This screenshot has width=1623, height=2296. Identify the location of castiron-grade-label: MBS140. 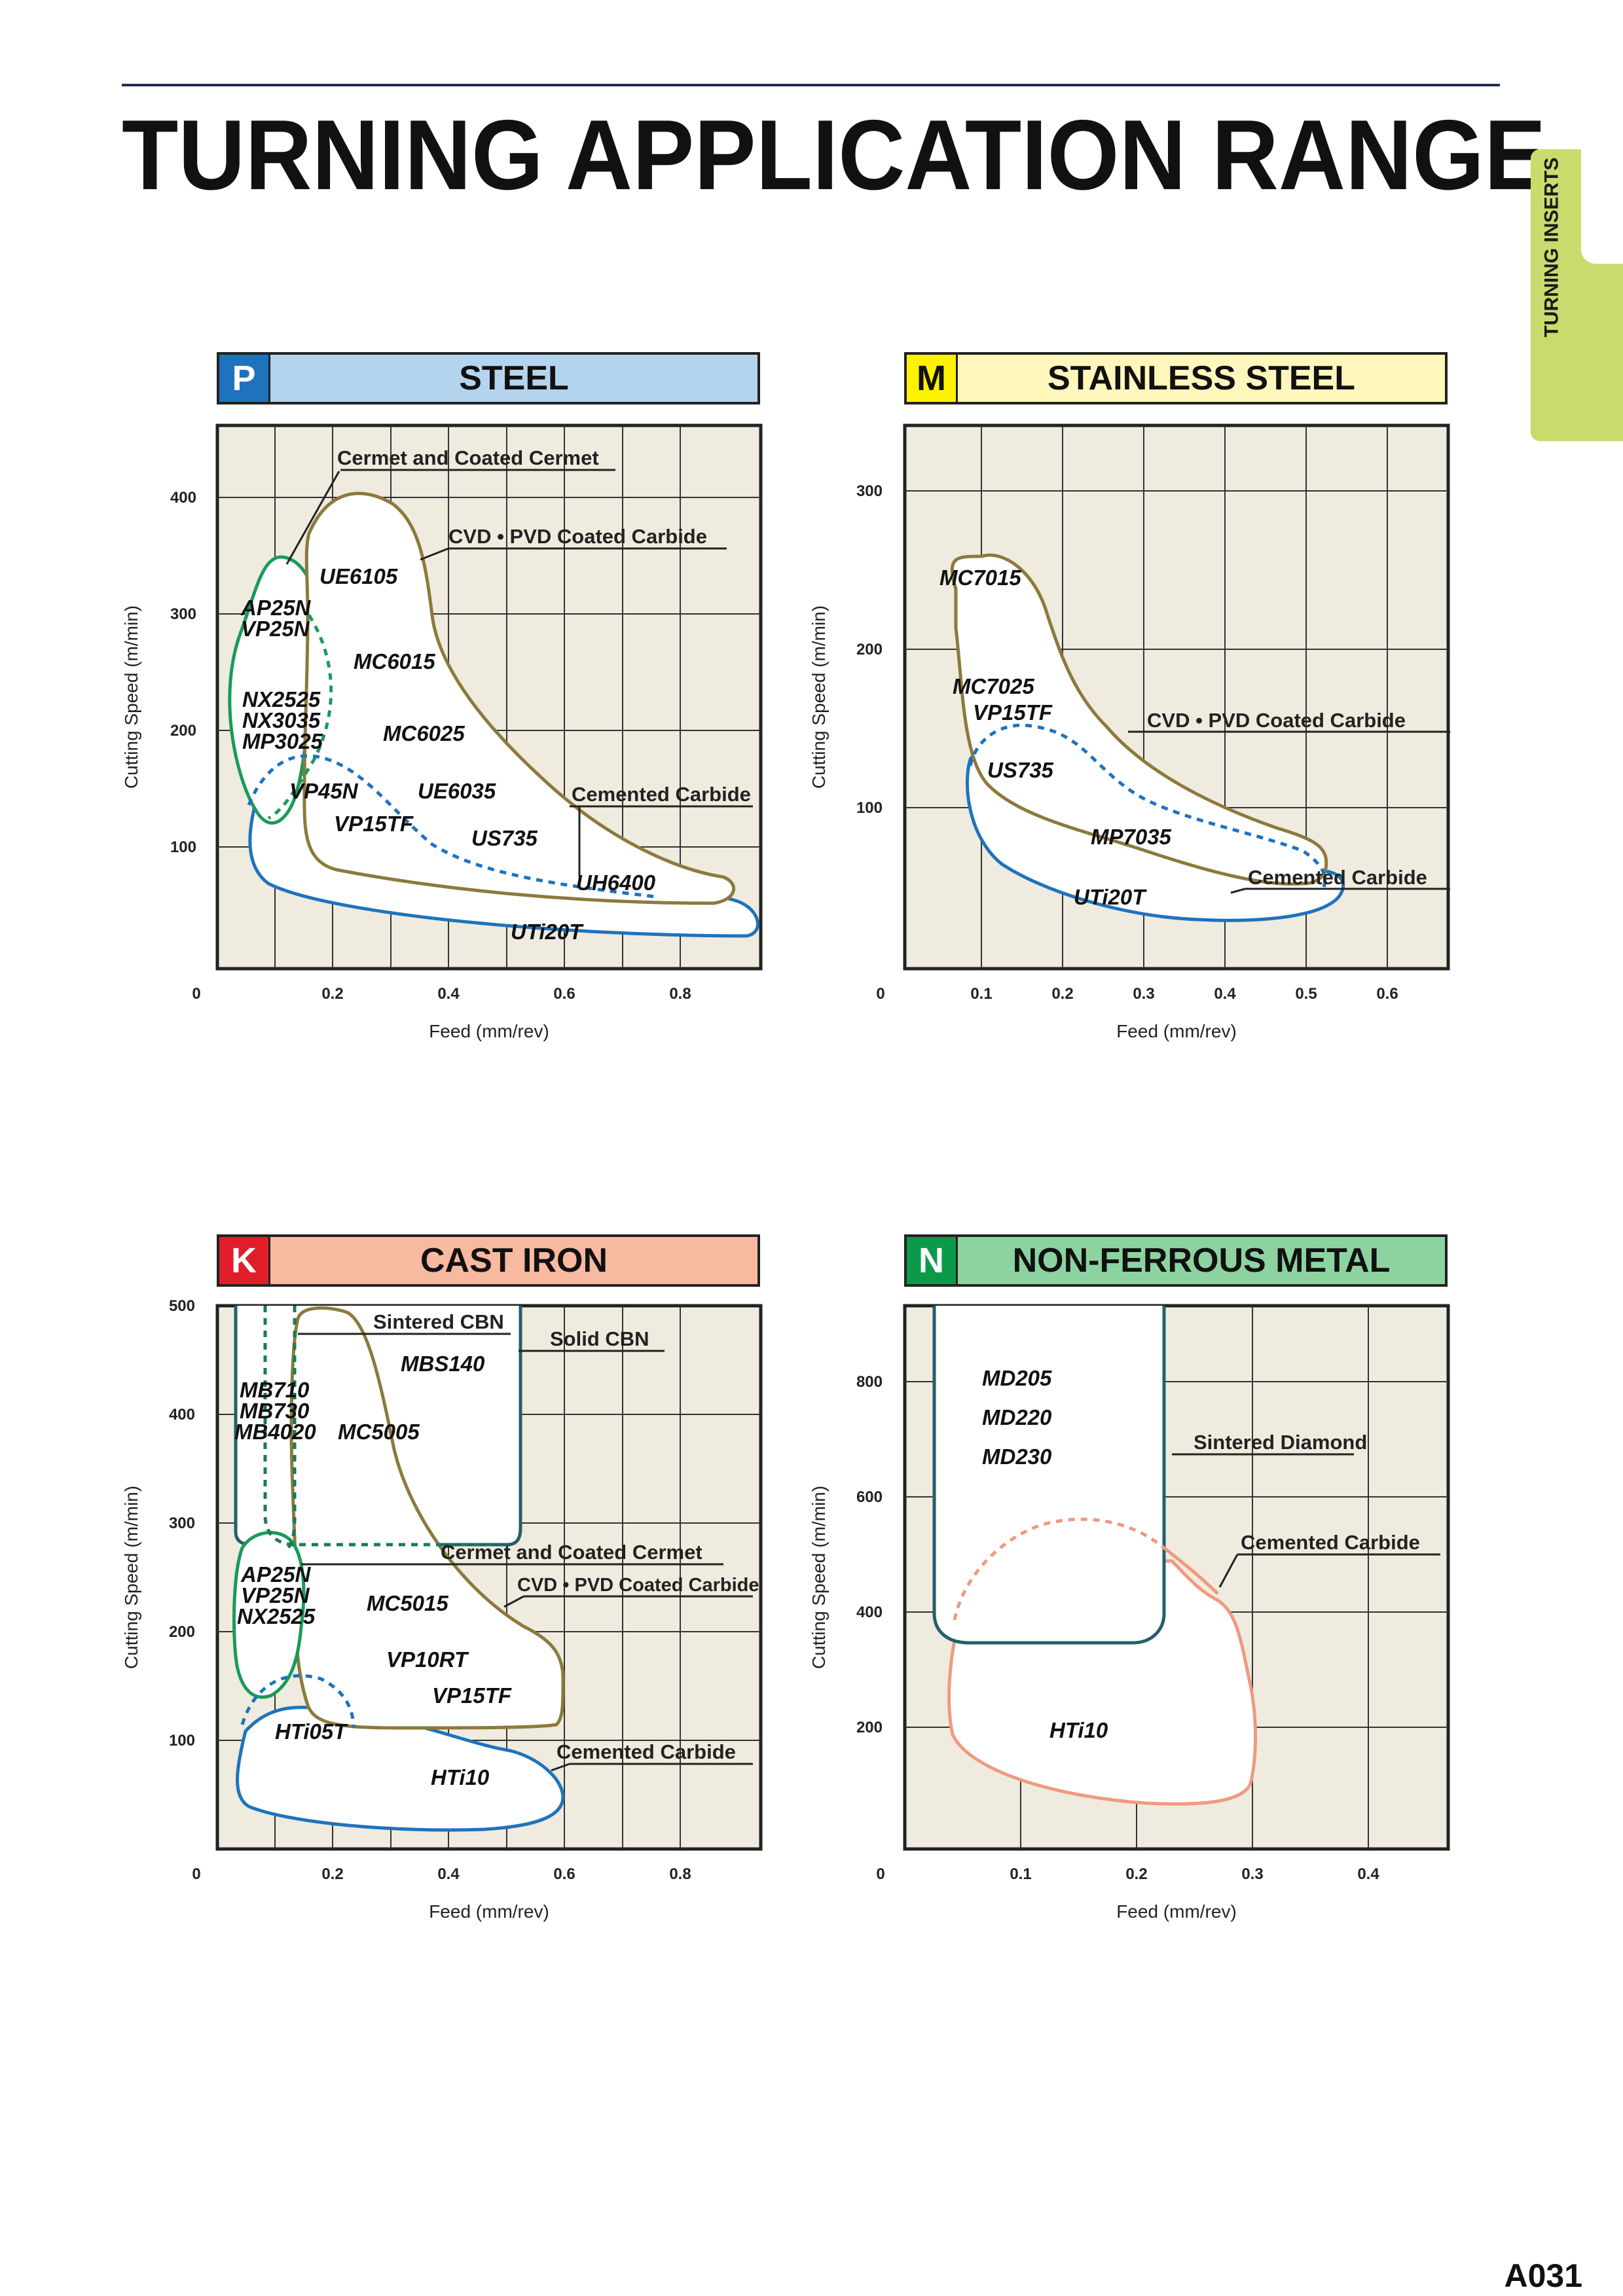
(443, 1364).